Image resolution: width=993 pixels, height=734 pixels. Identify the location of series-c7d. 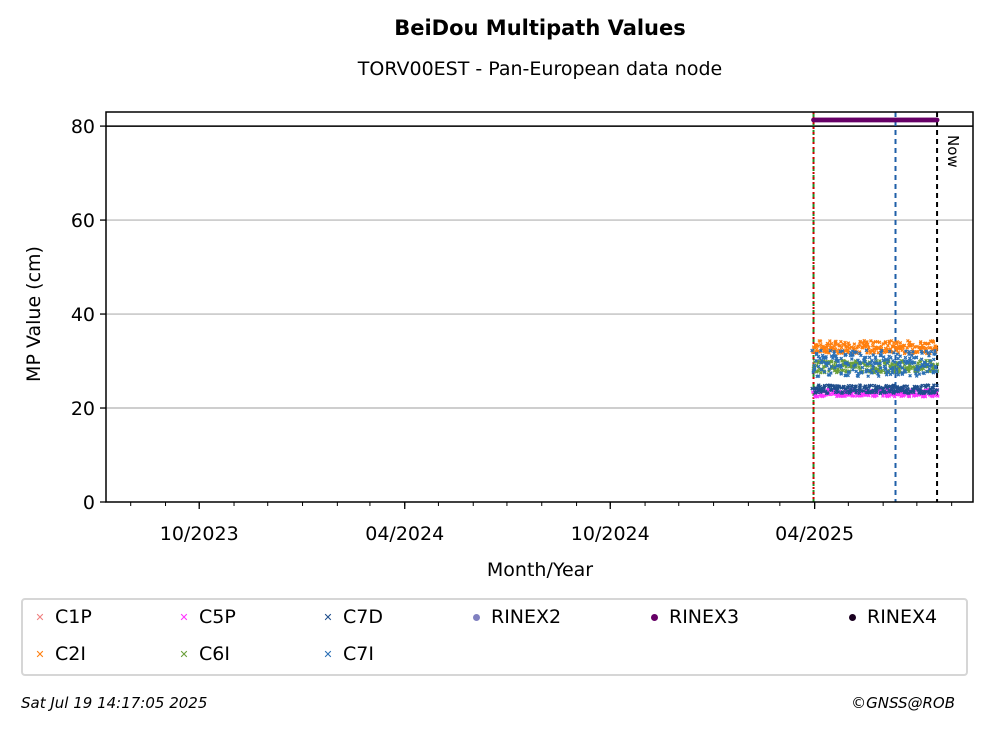
(875, 389).